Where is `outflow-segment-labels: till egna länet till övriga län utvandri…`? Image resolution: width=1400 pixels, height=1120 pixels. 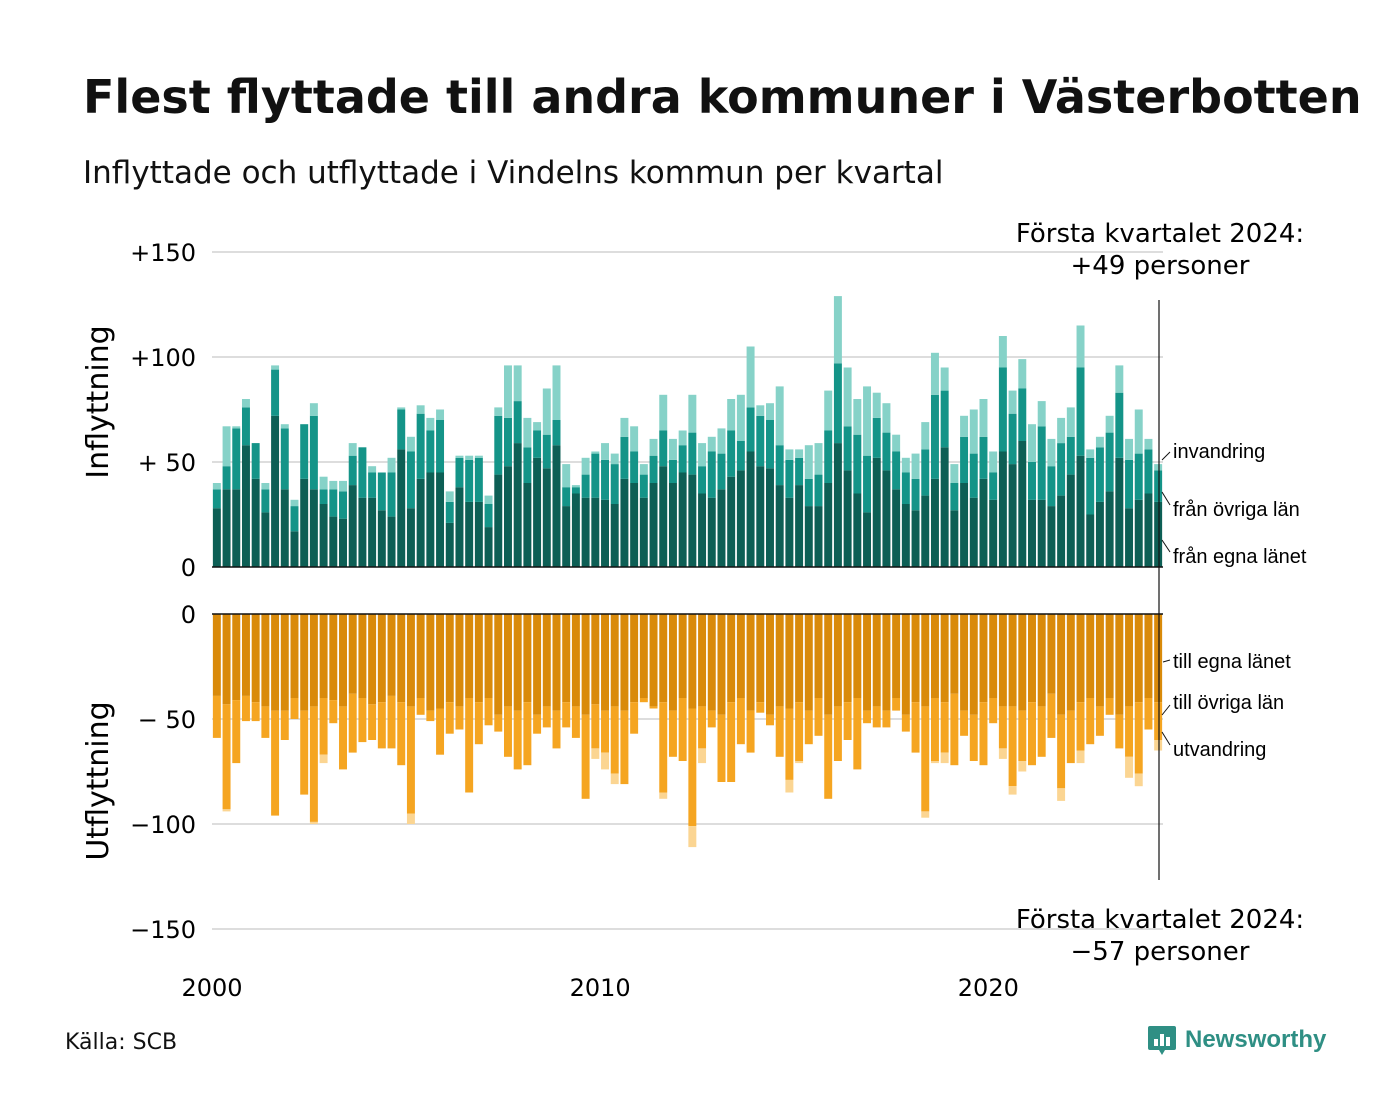 outflow-segment-labels: till egna länet till övriga län utvandri… is located at coordinates (1226, 706).